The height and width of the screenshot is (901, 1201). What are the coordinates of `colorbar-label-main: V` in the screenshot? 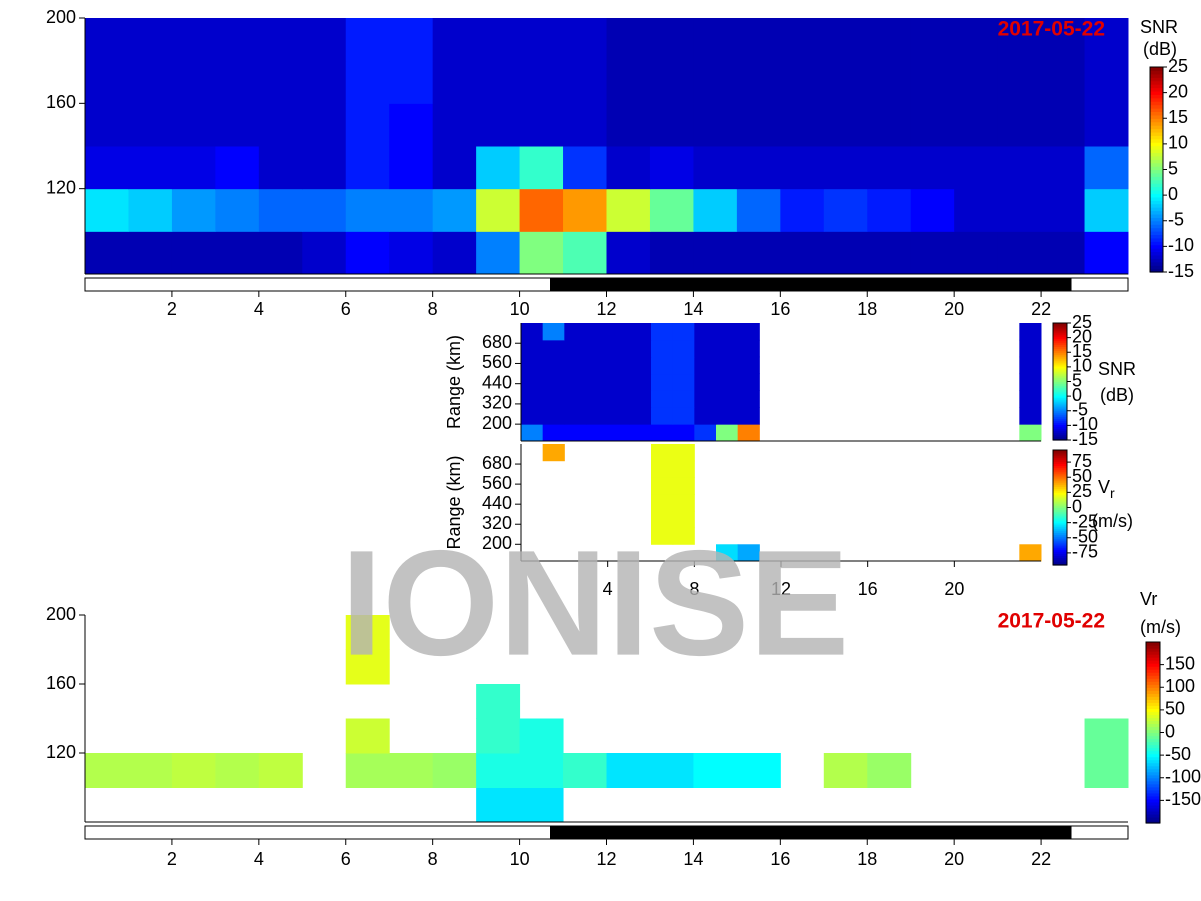 It's located at (1104, 487).